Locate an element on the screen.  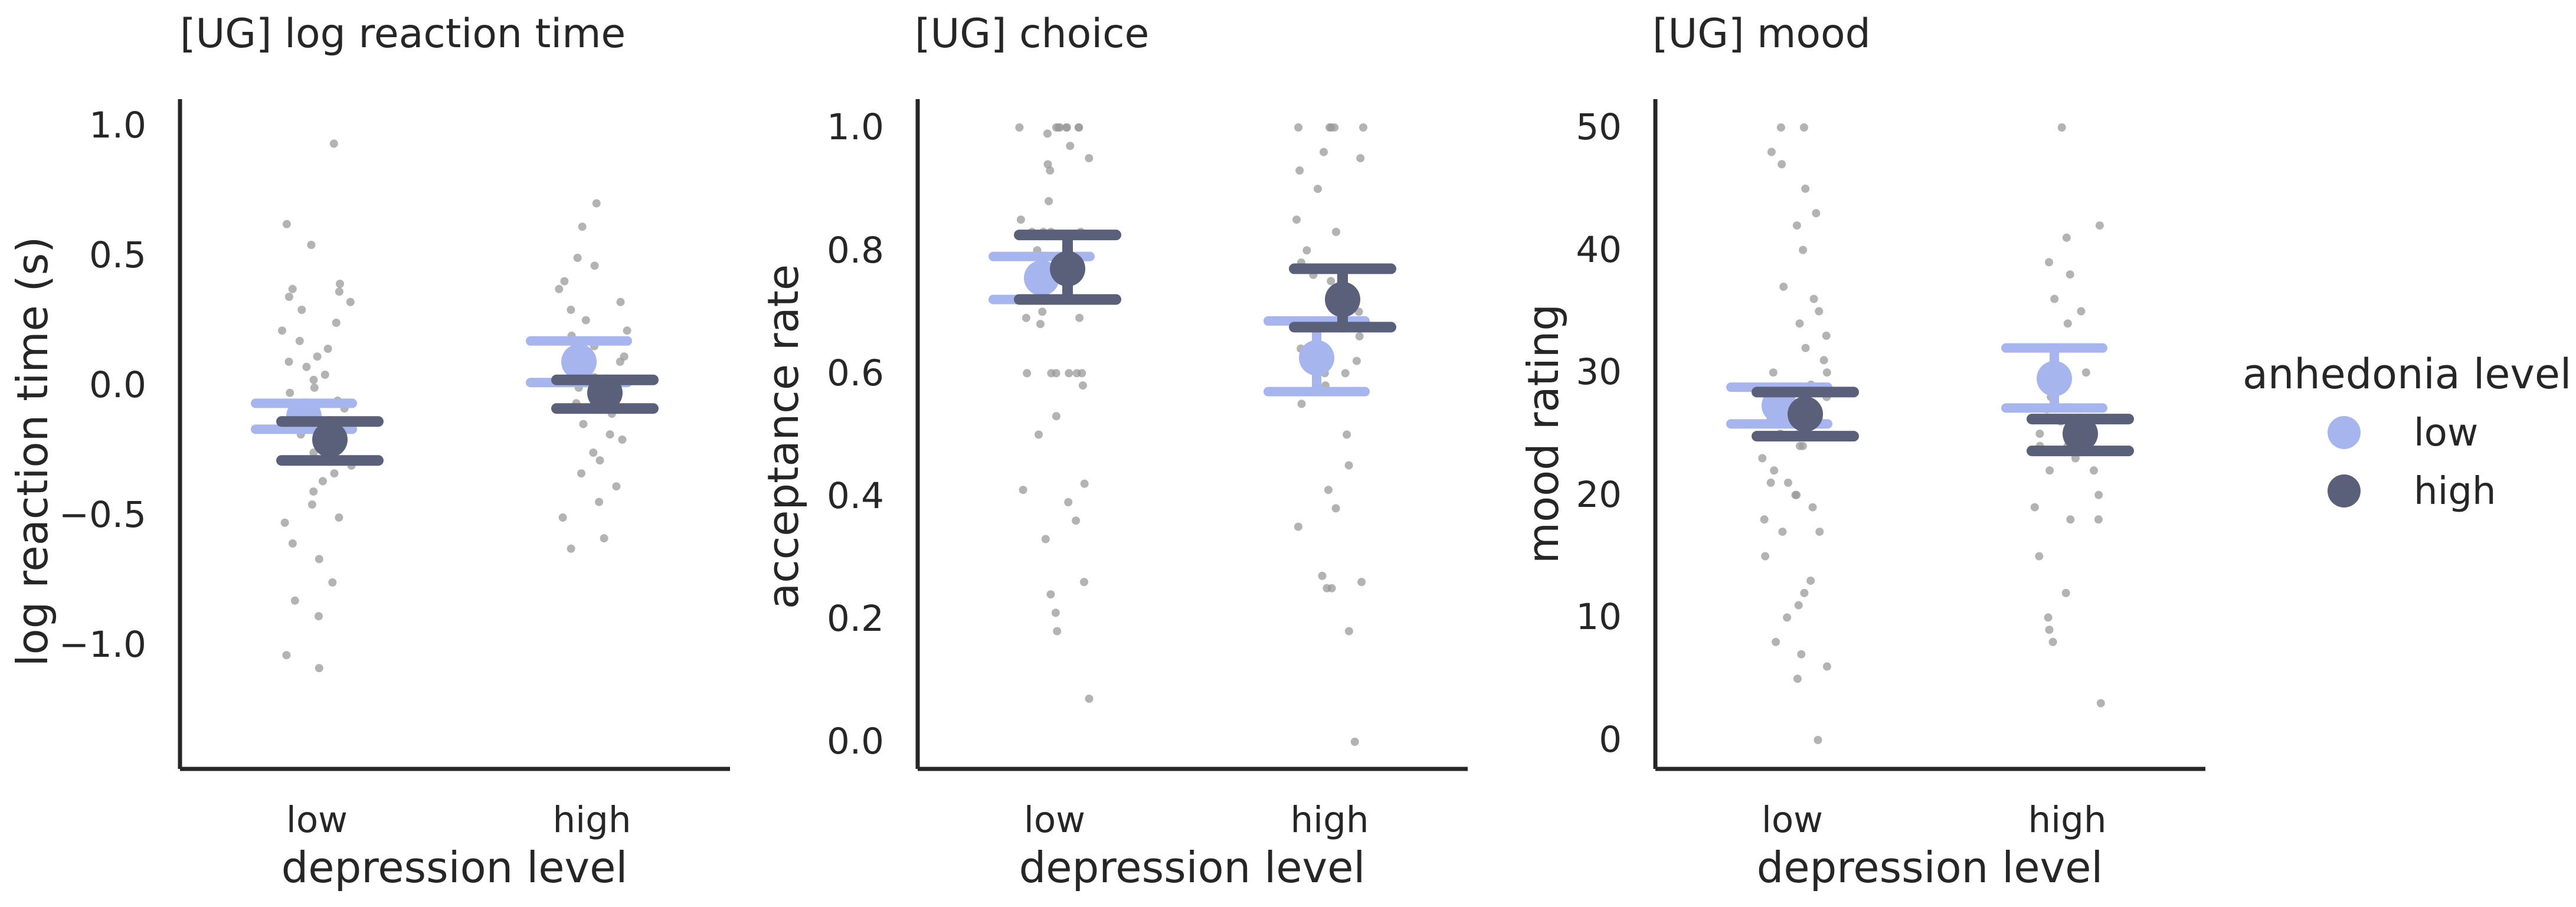
y-tick-label: 30 is located at coordinates (1599, 372).